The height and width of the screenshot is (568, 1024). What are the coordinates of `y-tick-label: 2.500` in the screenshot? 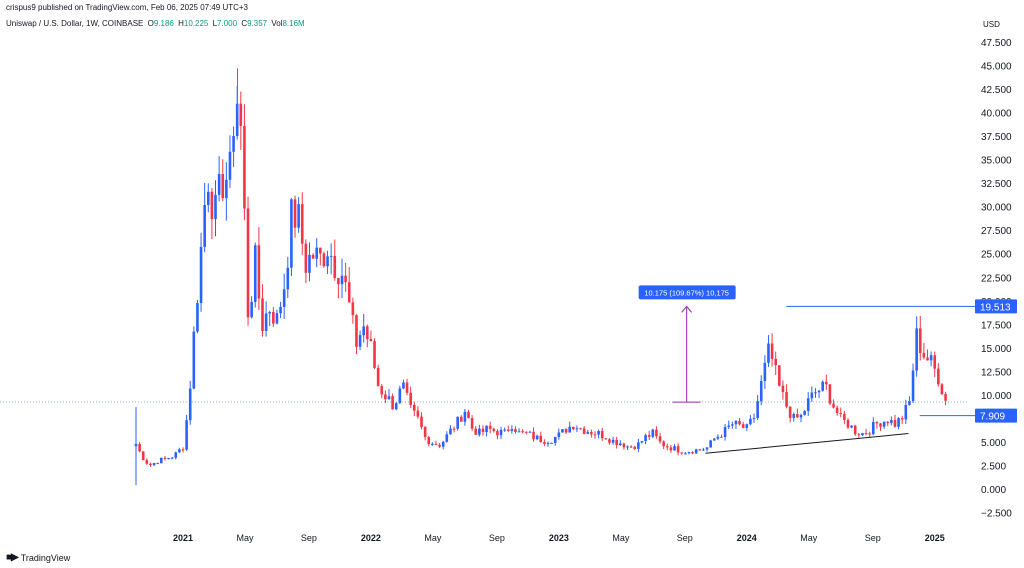 It's located at (993, 466).